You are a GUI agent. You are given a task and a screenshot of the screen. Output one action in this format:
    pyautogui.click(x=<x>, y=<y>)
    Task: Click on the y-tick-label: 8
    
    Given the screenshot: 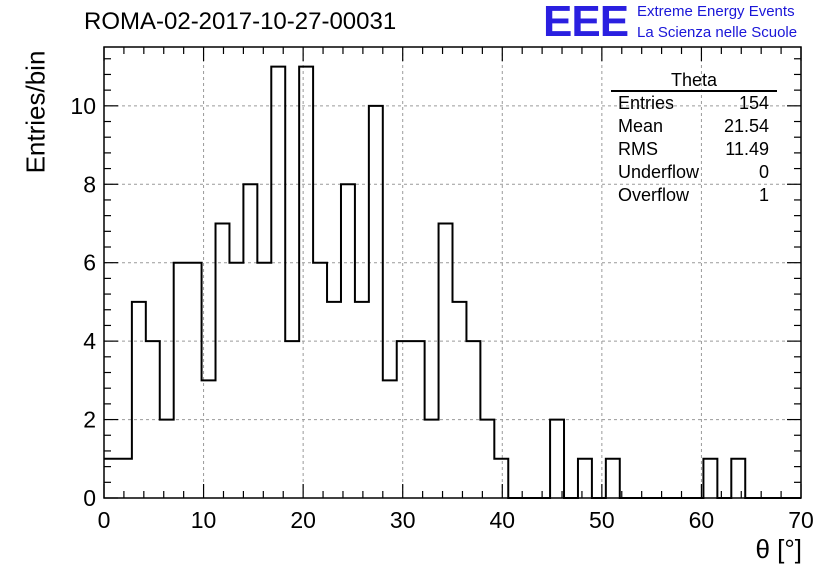 What is the action you would take?
    pyautogui.click(x=89, y=184)
    